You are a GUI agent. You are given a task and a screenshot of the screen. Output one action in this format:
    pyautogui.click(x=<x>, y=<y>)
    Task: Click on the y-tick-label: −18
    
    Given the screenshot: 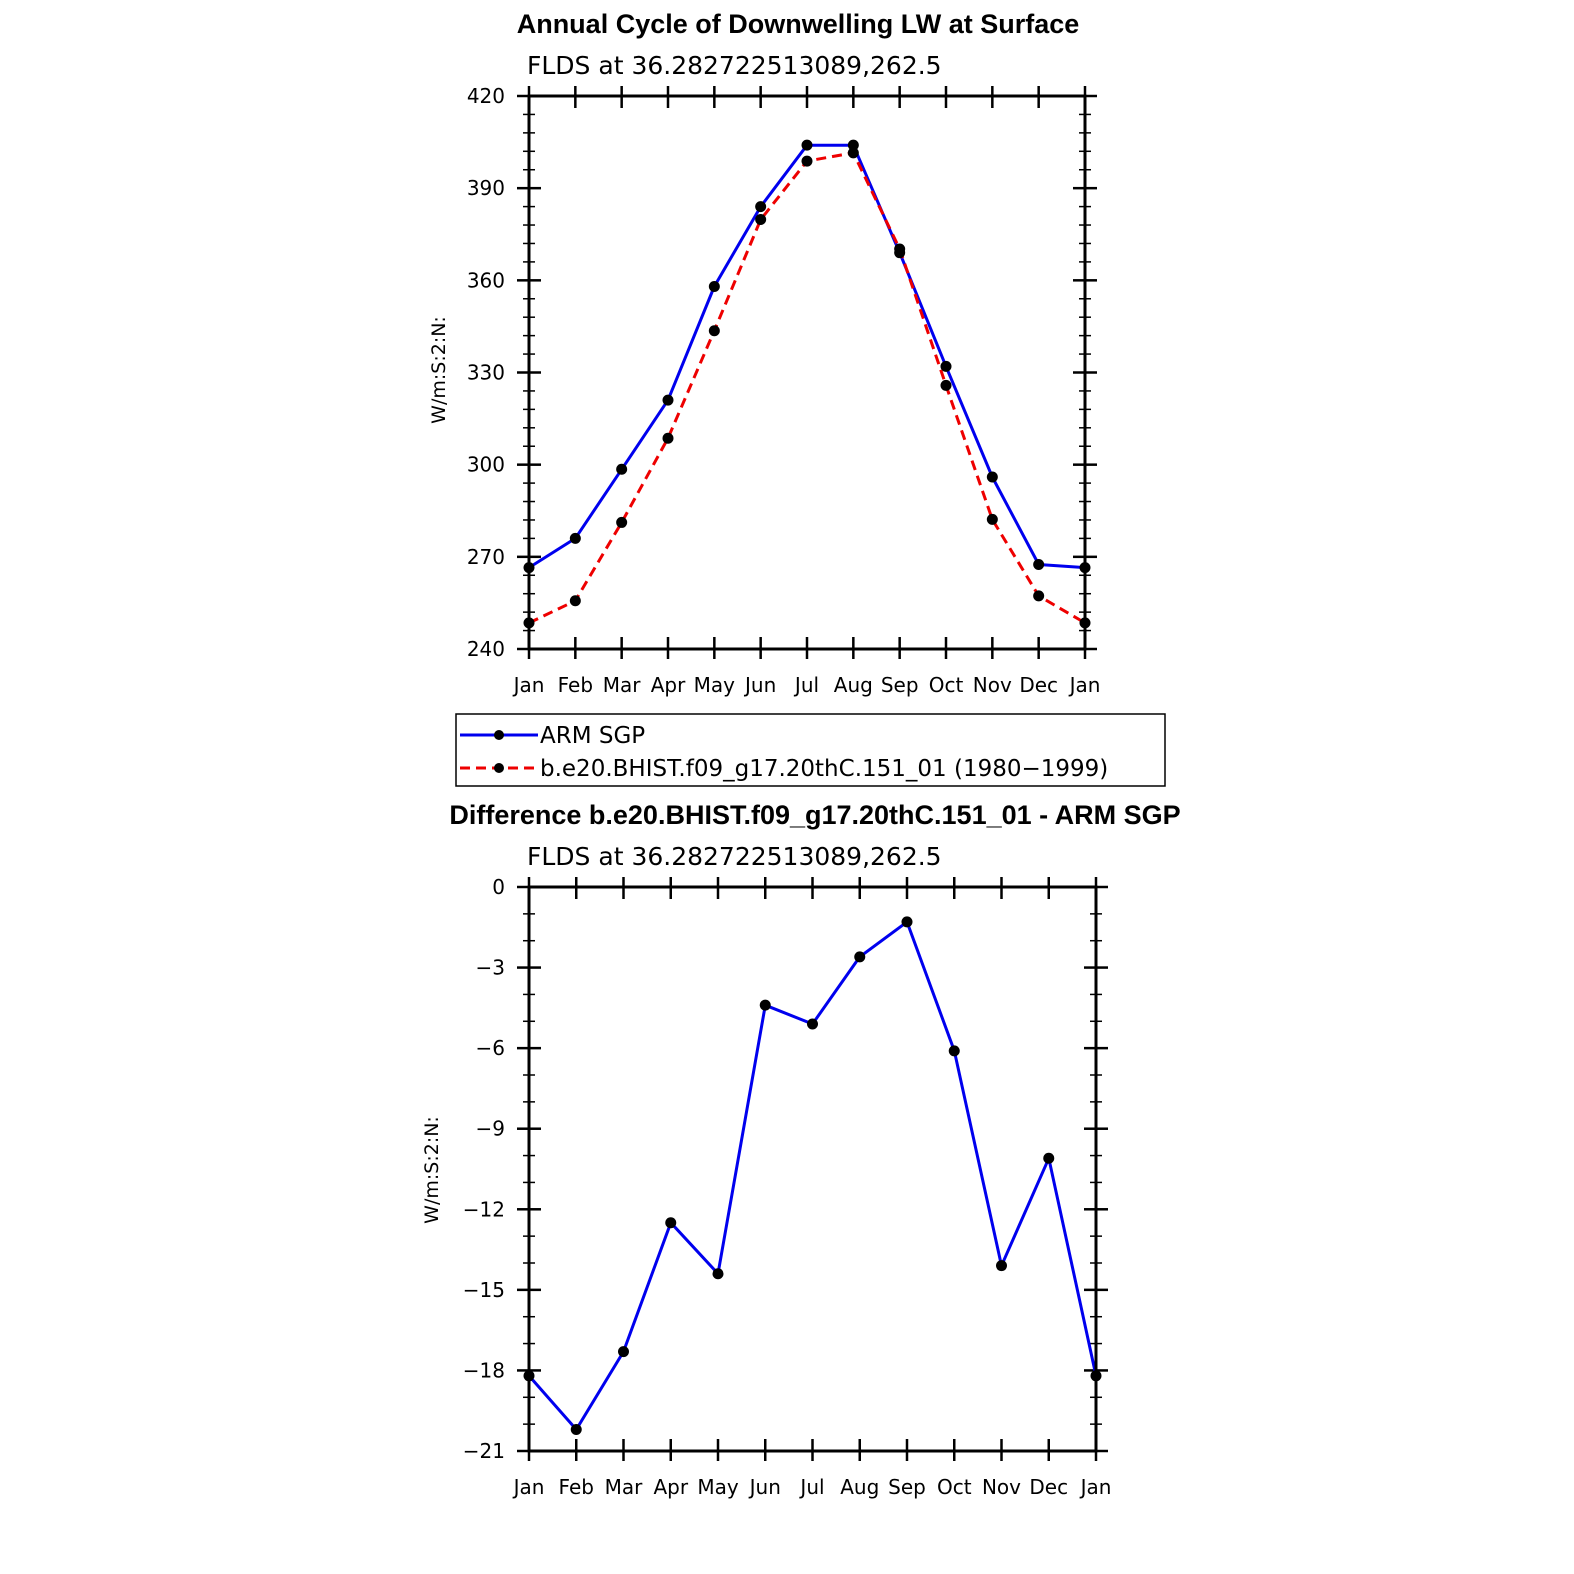 What is the action you would take?
    pyautogui.click(x=484, y=1370)
    